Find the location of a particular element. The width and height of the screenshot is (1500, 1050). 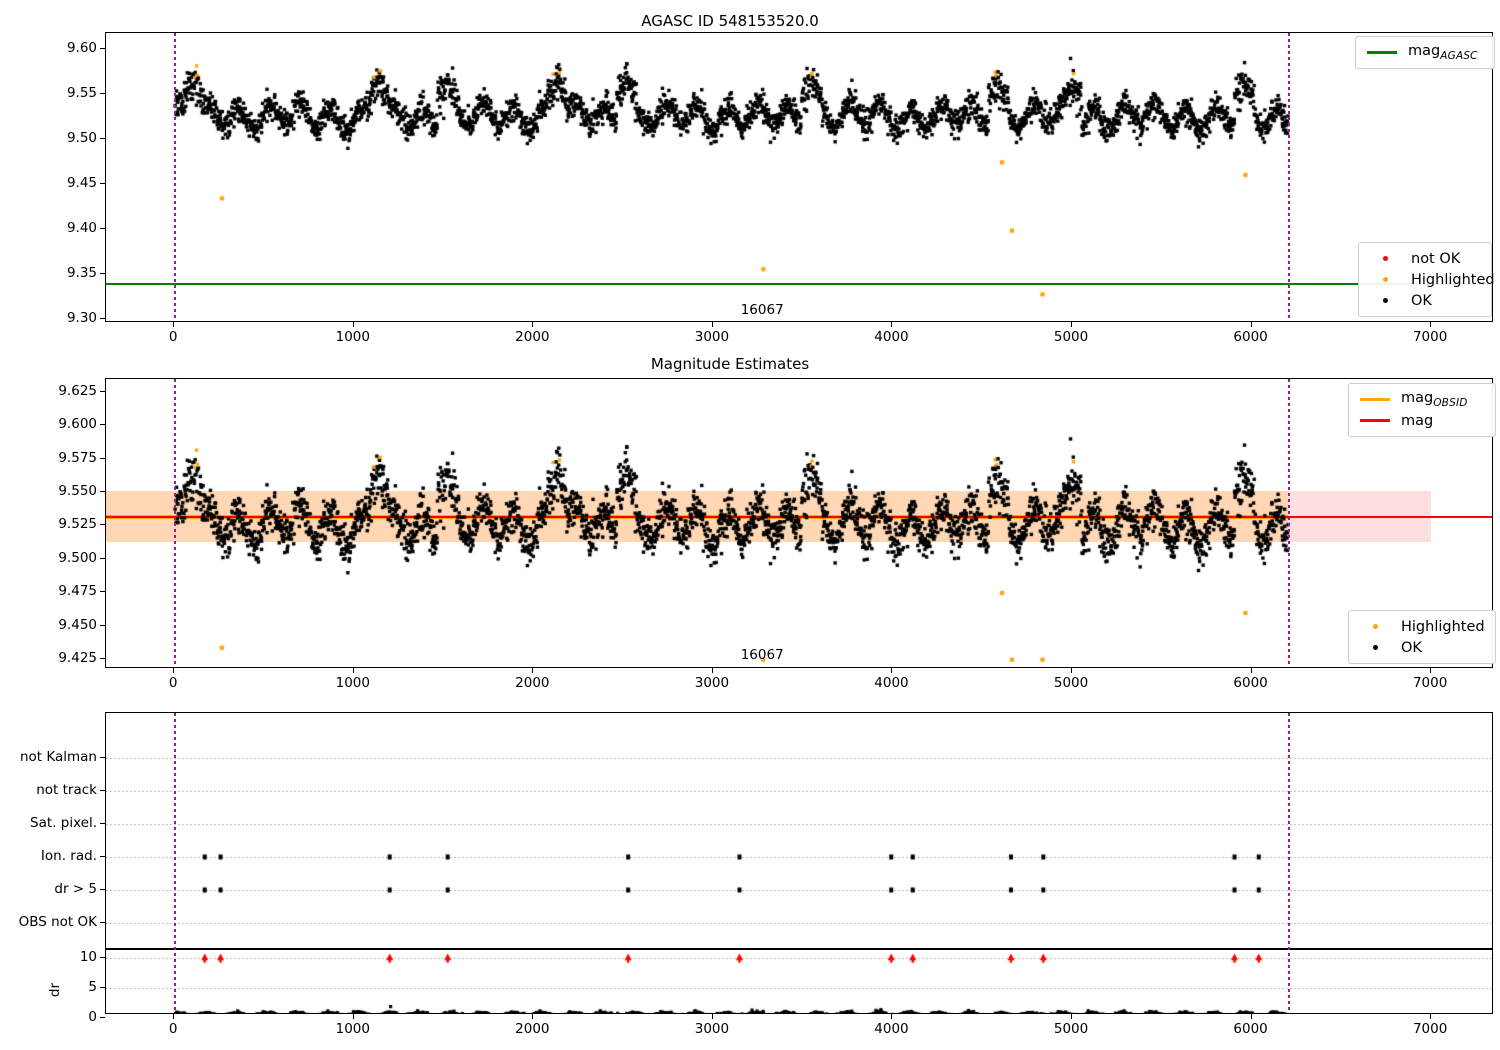

legend-entry: magAGASC is located at coordinates (1425, 52).